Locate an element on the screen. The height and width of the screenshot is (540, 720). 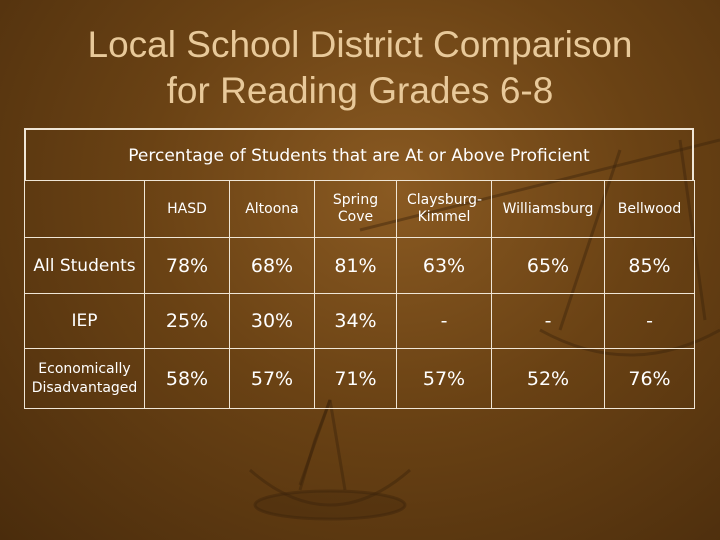
table-cell: 52% is located at coordinates (548, 378).